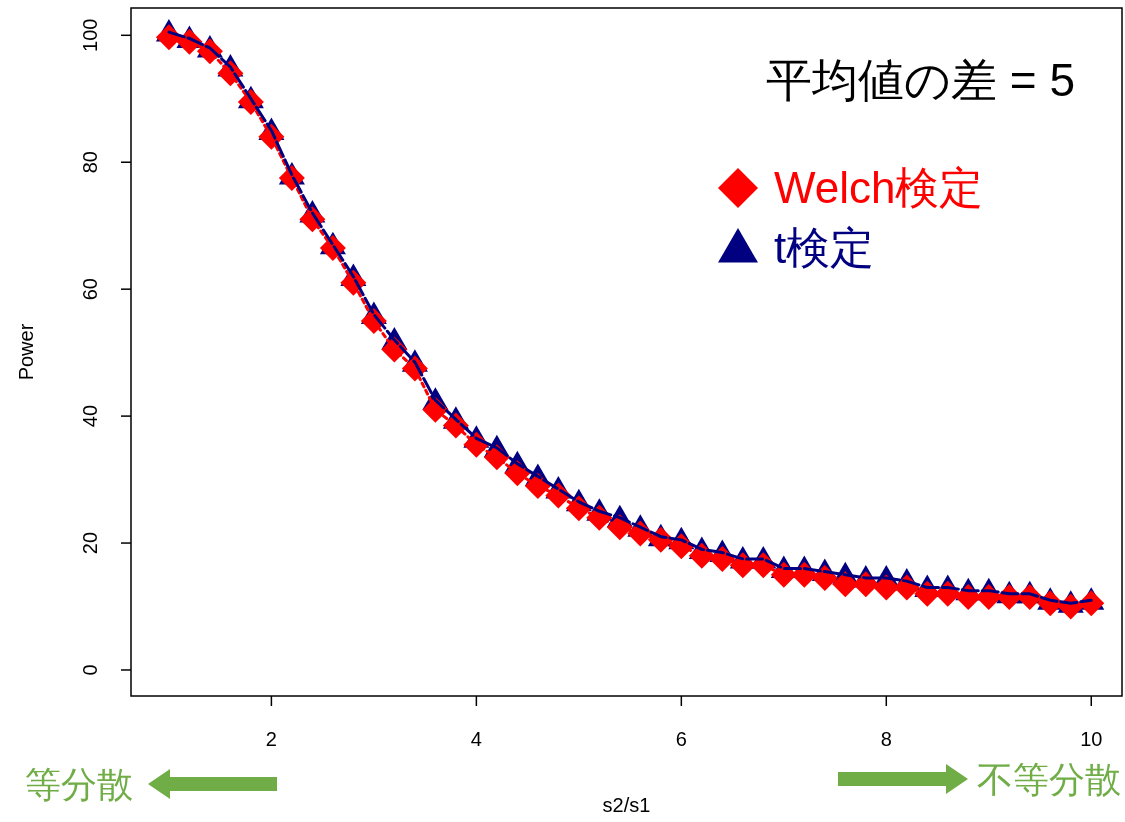 This screenshot has width=1125, height=822. What do you see at coordinates (1049, 779) in the screenshot?
I see `text: 不等分散` at bounding box center [1049, 779].